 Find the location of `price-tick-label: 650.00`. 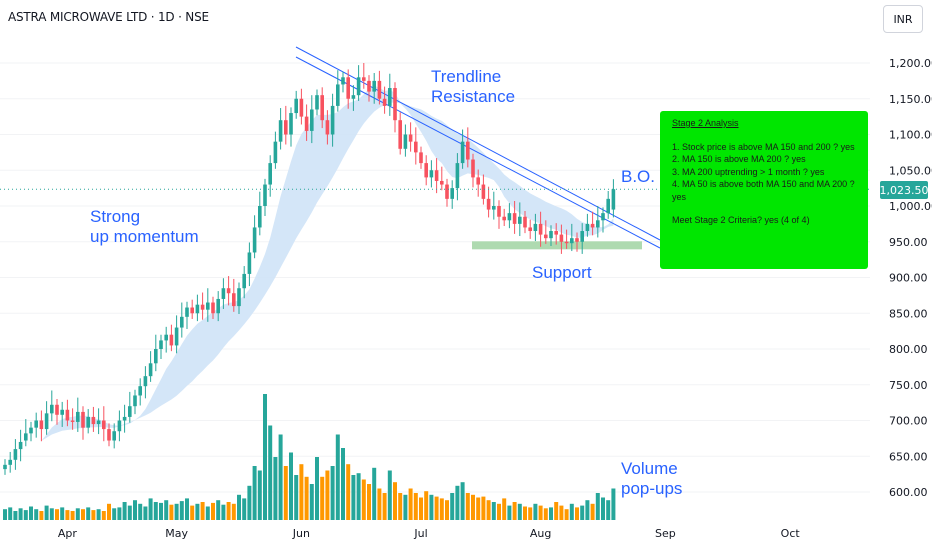

price-tick-label: 650.00 is located at coordinates (908, 456).